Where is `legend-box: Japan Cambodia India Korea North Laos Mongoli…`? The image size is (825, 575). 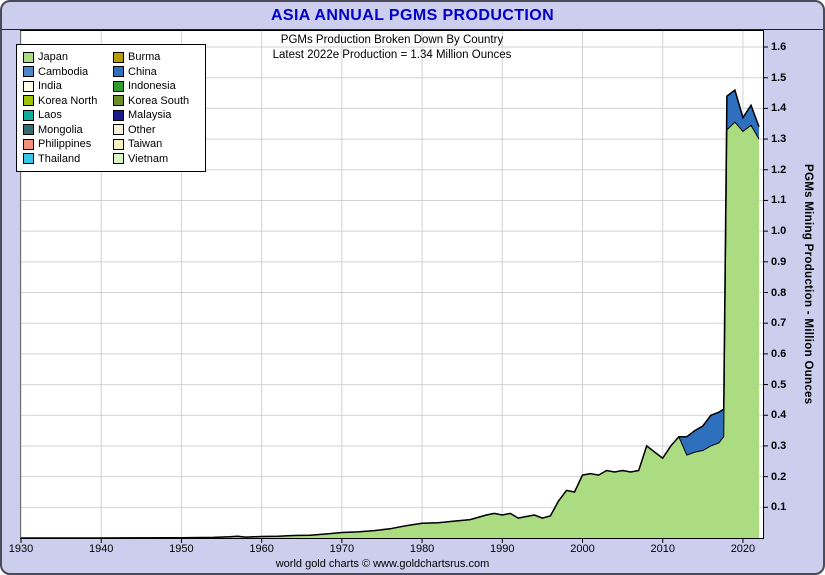 legend-box: Japan Cambodia India Korea North Laos Mongoli… is located at coordinates (111, 108).